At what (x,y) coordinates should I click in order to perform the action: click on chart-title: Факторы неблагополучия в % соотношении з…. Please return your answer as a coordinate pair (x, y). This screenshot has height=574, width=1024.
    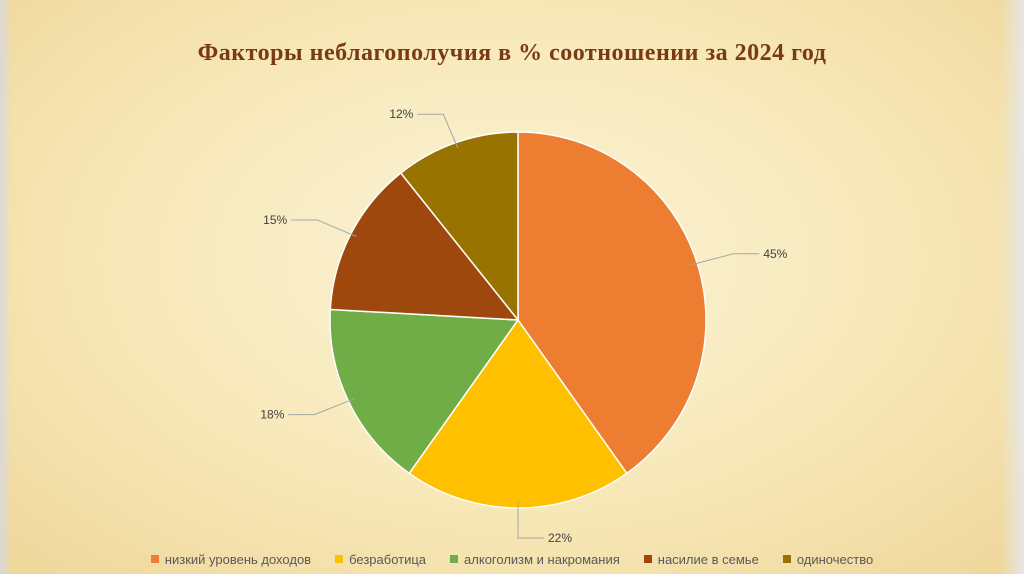
    Looking at the image, I should click on (512, 53).